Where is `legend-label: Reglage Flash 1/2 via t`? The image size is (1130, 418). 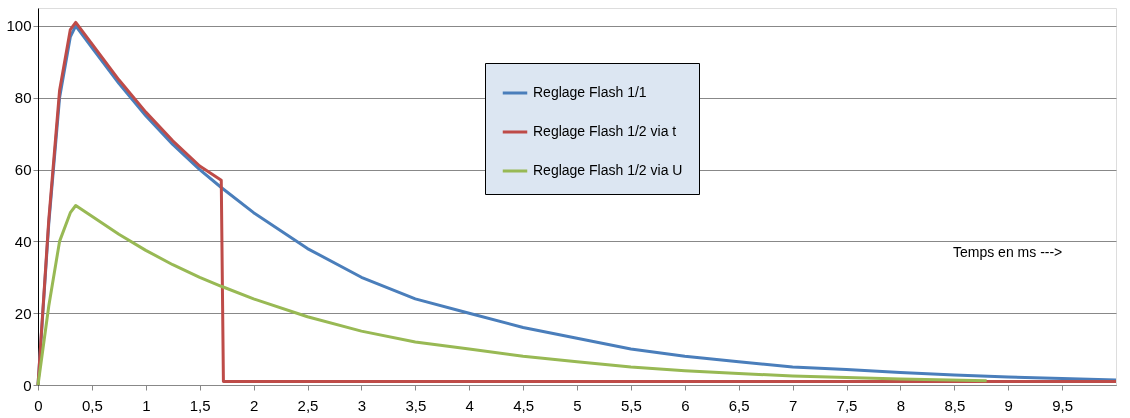
legend-label: Reglage Flash 1/2 via t is located at coordinates (605, 131).